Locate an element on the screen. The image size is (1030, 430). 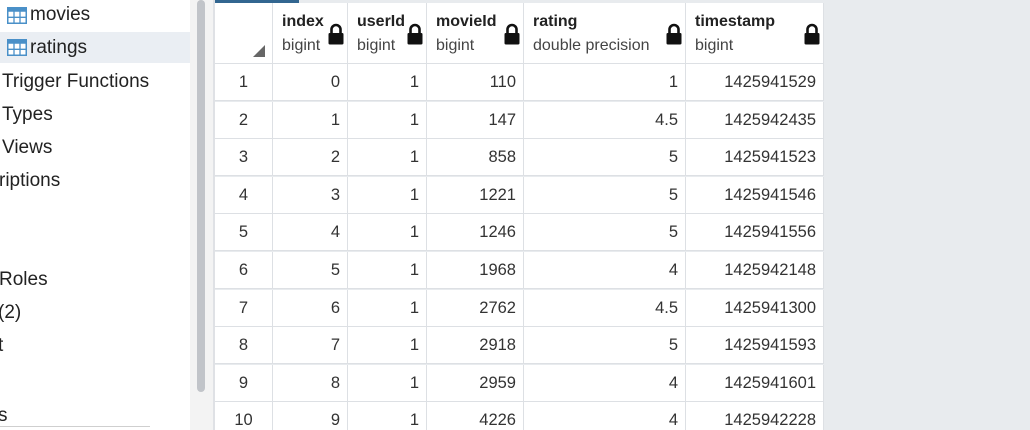
cell-index: 9 is located at coordinates (310, 416).